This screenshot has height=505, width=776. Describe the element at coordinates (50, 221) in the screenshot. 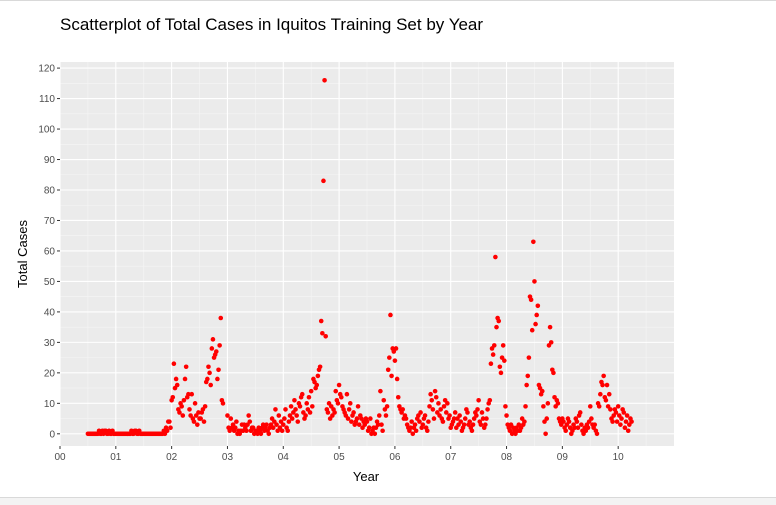

I see `y-tick-label: 70` at that location.